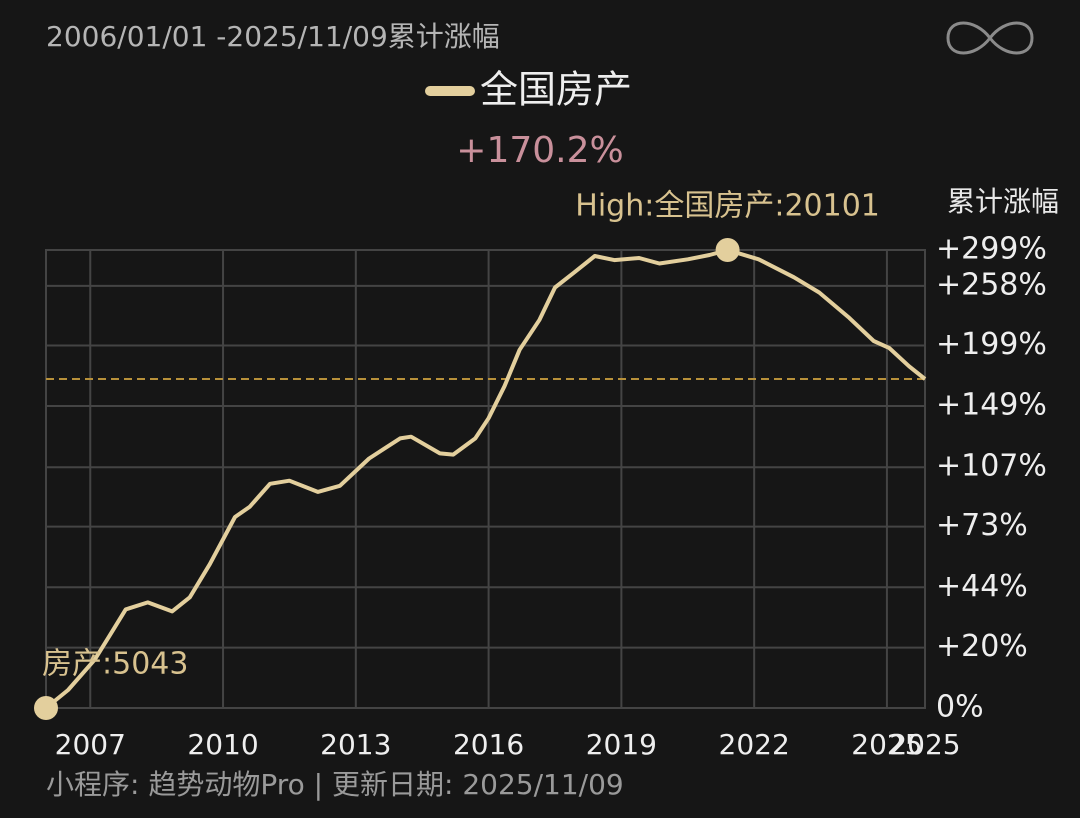 The width and height of the screenshot is (1080, 818). I want to click on y-tick-label: 0%, so click(960, 707).